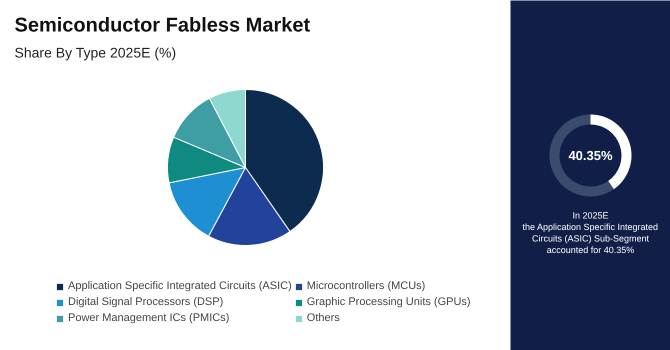 The image size is (670, 350). What do you see at coordinates (162, 25) in the screenshot?
I see `chart-title: Semiconductor Fabless Market` at bounding box center [162, 25].